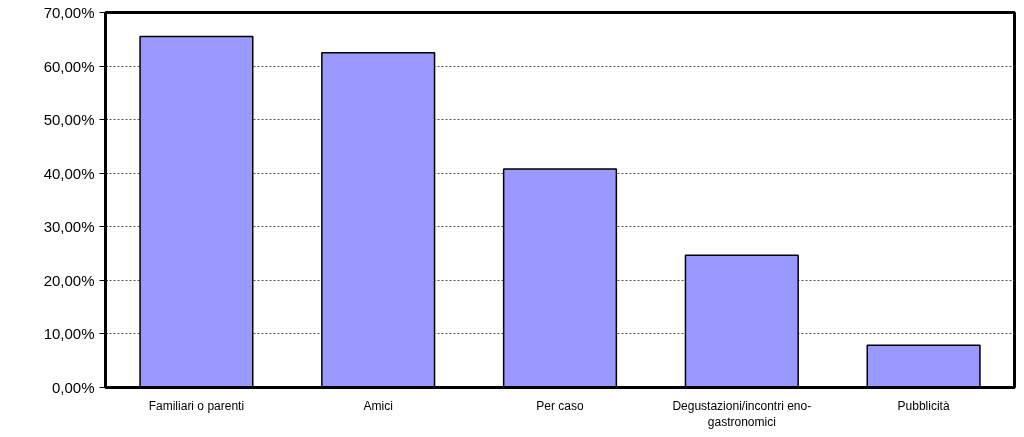 Image resolution: width=1024 pixels, height=437 pixels. Describe the element at coordinates (923, 405) in the screenshot. I see `x-tick-label: Pubblicità` at that location.